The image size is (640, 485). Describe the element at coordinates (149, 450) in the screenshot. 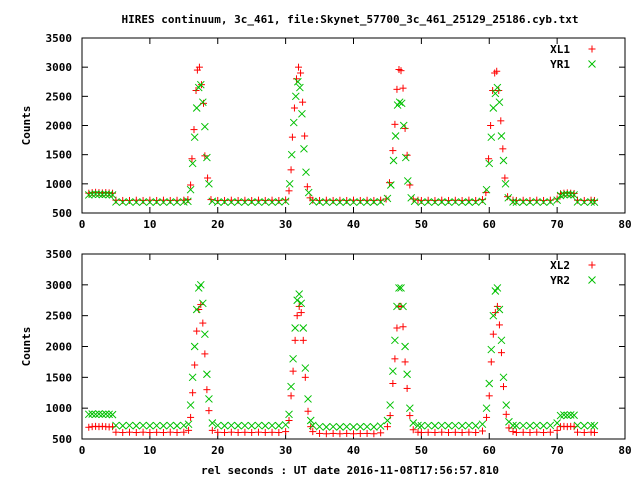

I see `x-tick-label: 10` at that location.